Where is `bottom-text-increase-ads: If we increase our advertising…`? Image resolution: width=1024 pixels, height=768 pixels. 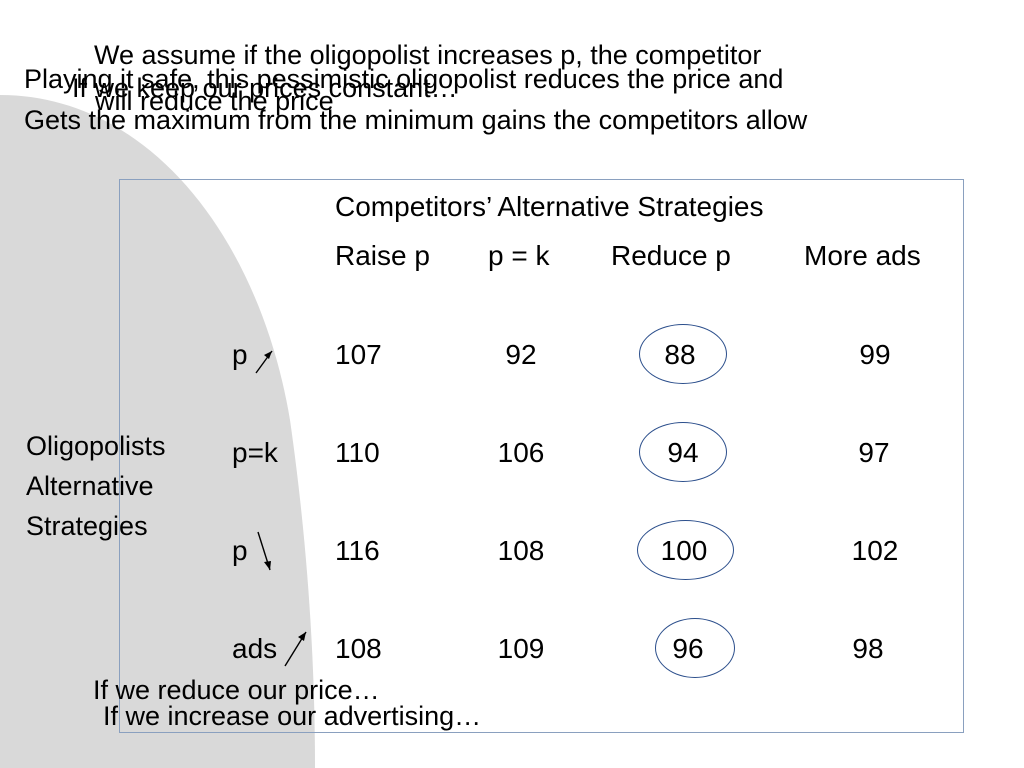 bottom-text-increase-ads: If we increase our advertising… is located at coordinates (292, 716).